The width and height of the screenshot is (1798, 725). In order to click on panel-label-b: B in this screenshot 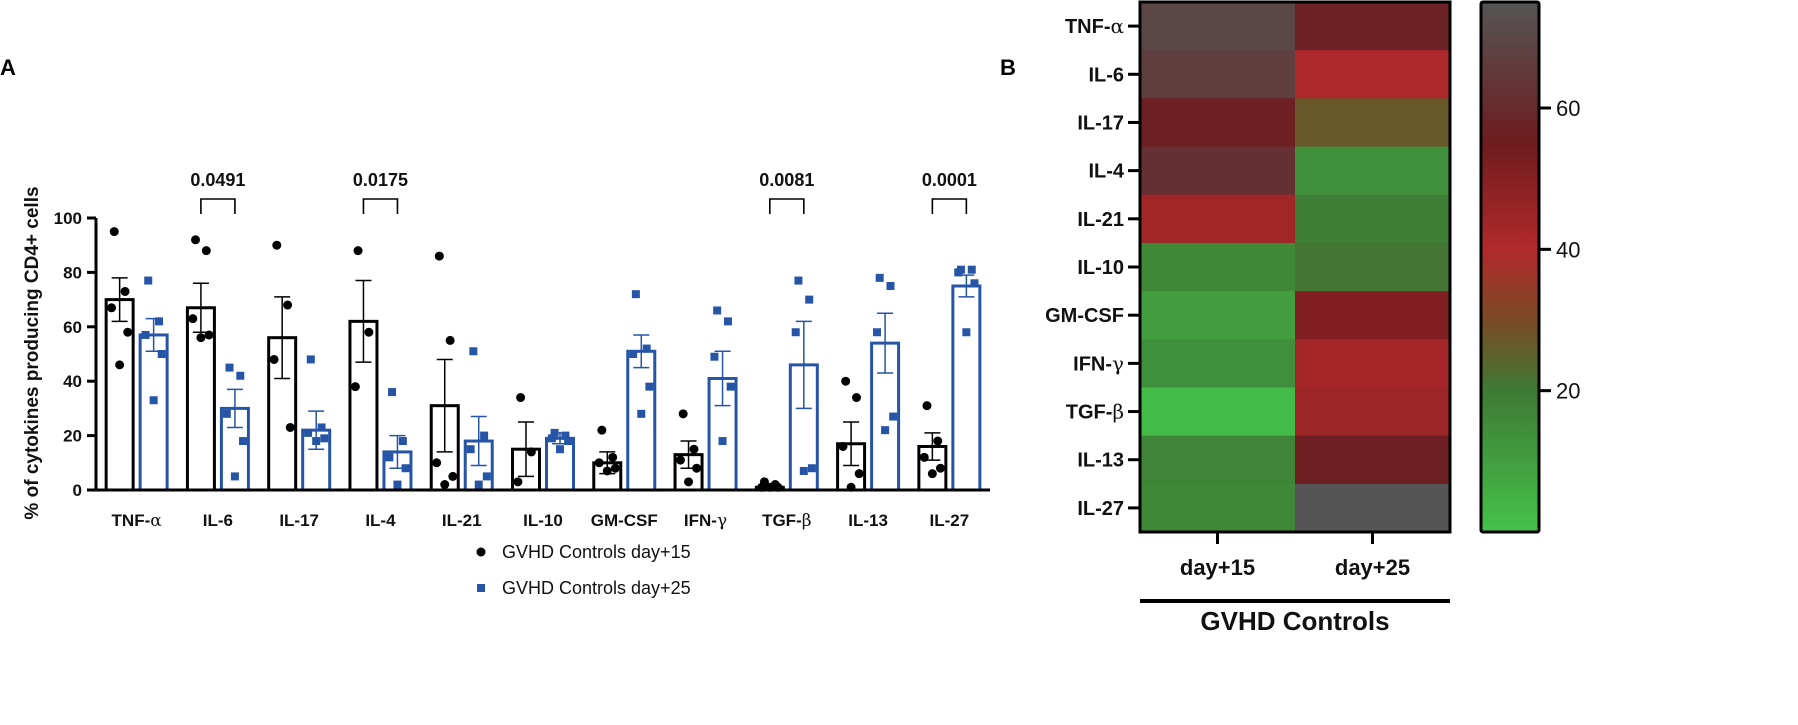, I will do `click(1008, 67)`.